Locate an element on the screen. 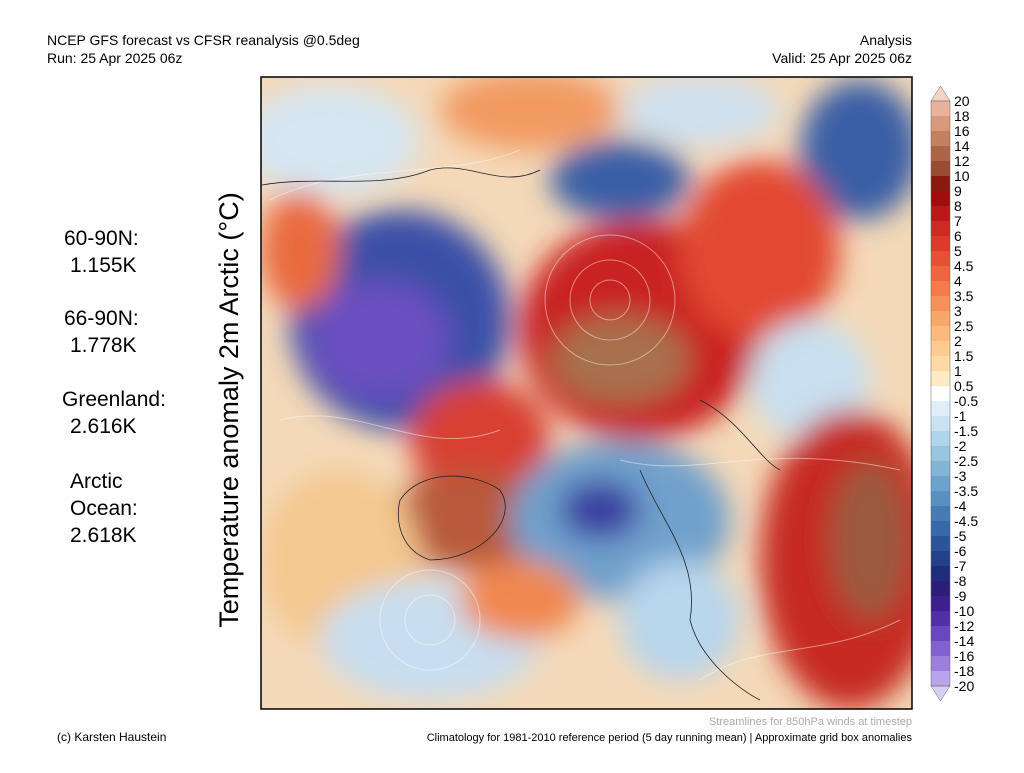 The height and width of the screenshot is (773, 1024). colorbar-label: -16 is located at coordinates (964, 656).